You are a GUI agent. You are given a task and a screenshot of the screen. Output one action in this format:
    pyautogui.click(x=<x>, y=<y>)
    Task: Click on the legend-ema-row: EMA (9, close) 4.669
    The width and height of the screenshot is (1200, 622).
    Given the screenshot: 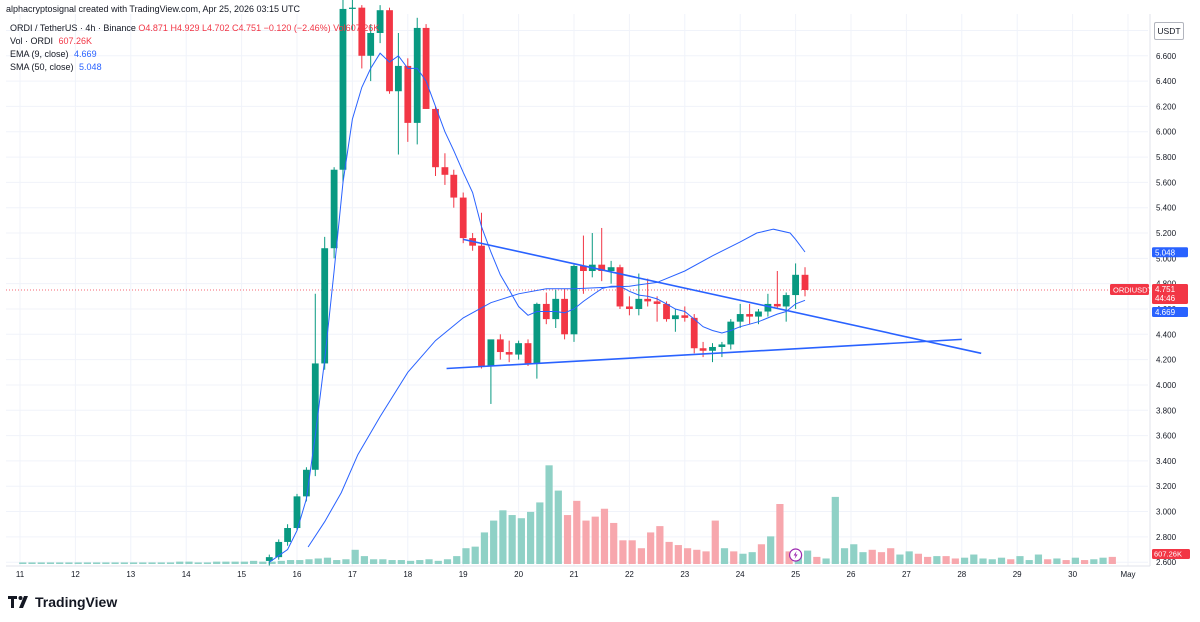 What is the action you would take?
    pyautogui.click(x=194, y=54)
    